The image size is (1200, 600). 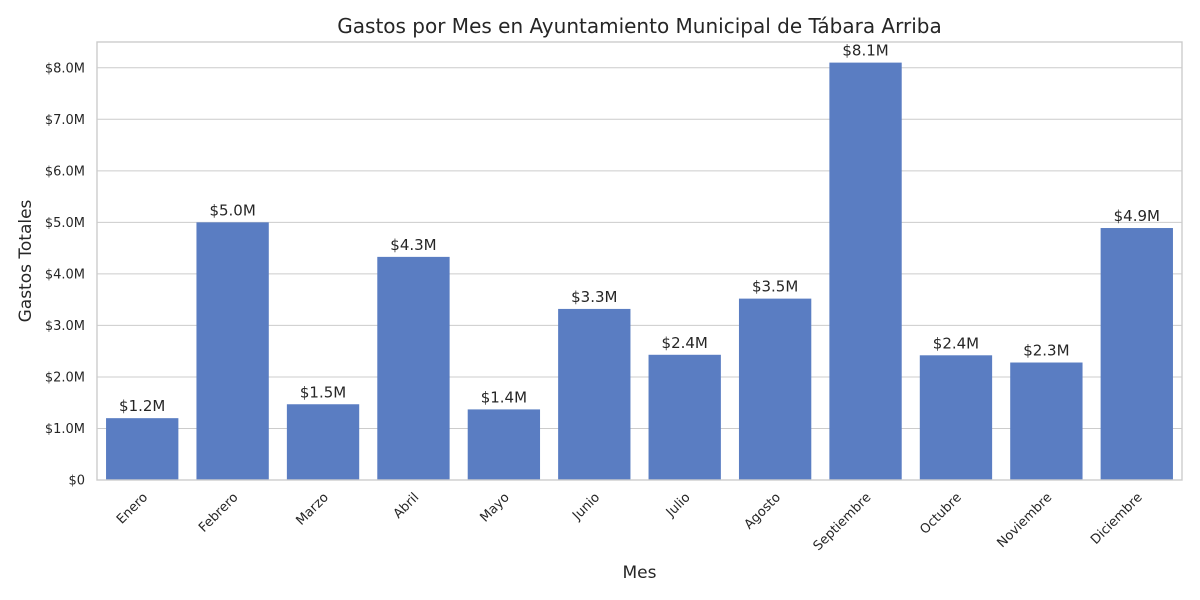 I want to click on bar-value-label: $1.5M, so click(x=323, y=392).